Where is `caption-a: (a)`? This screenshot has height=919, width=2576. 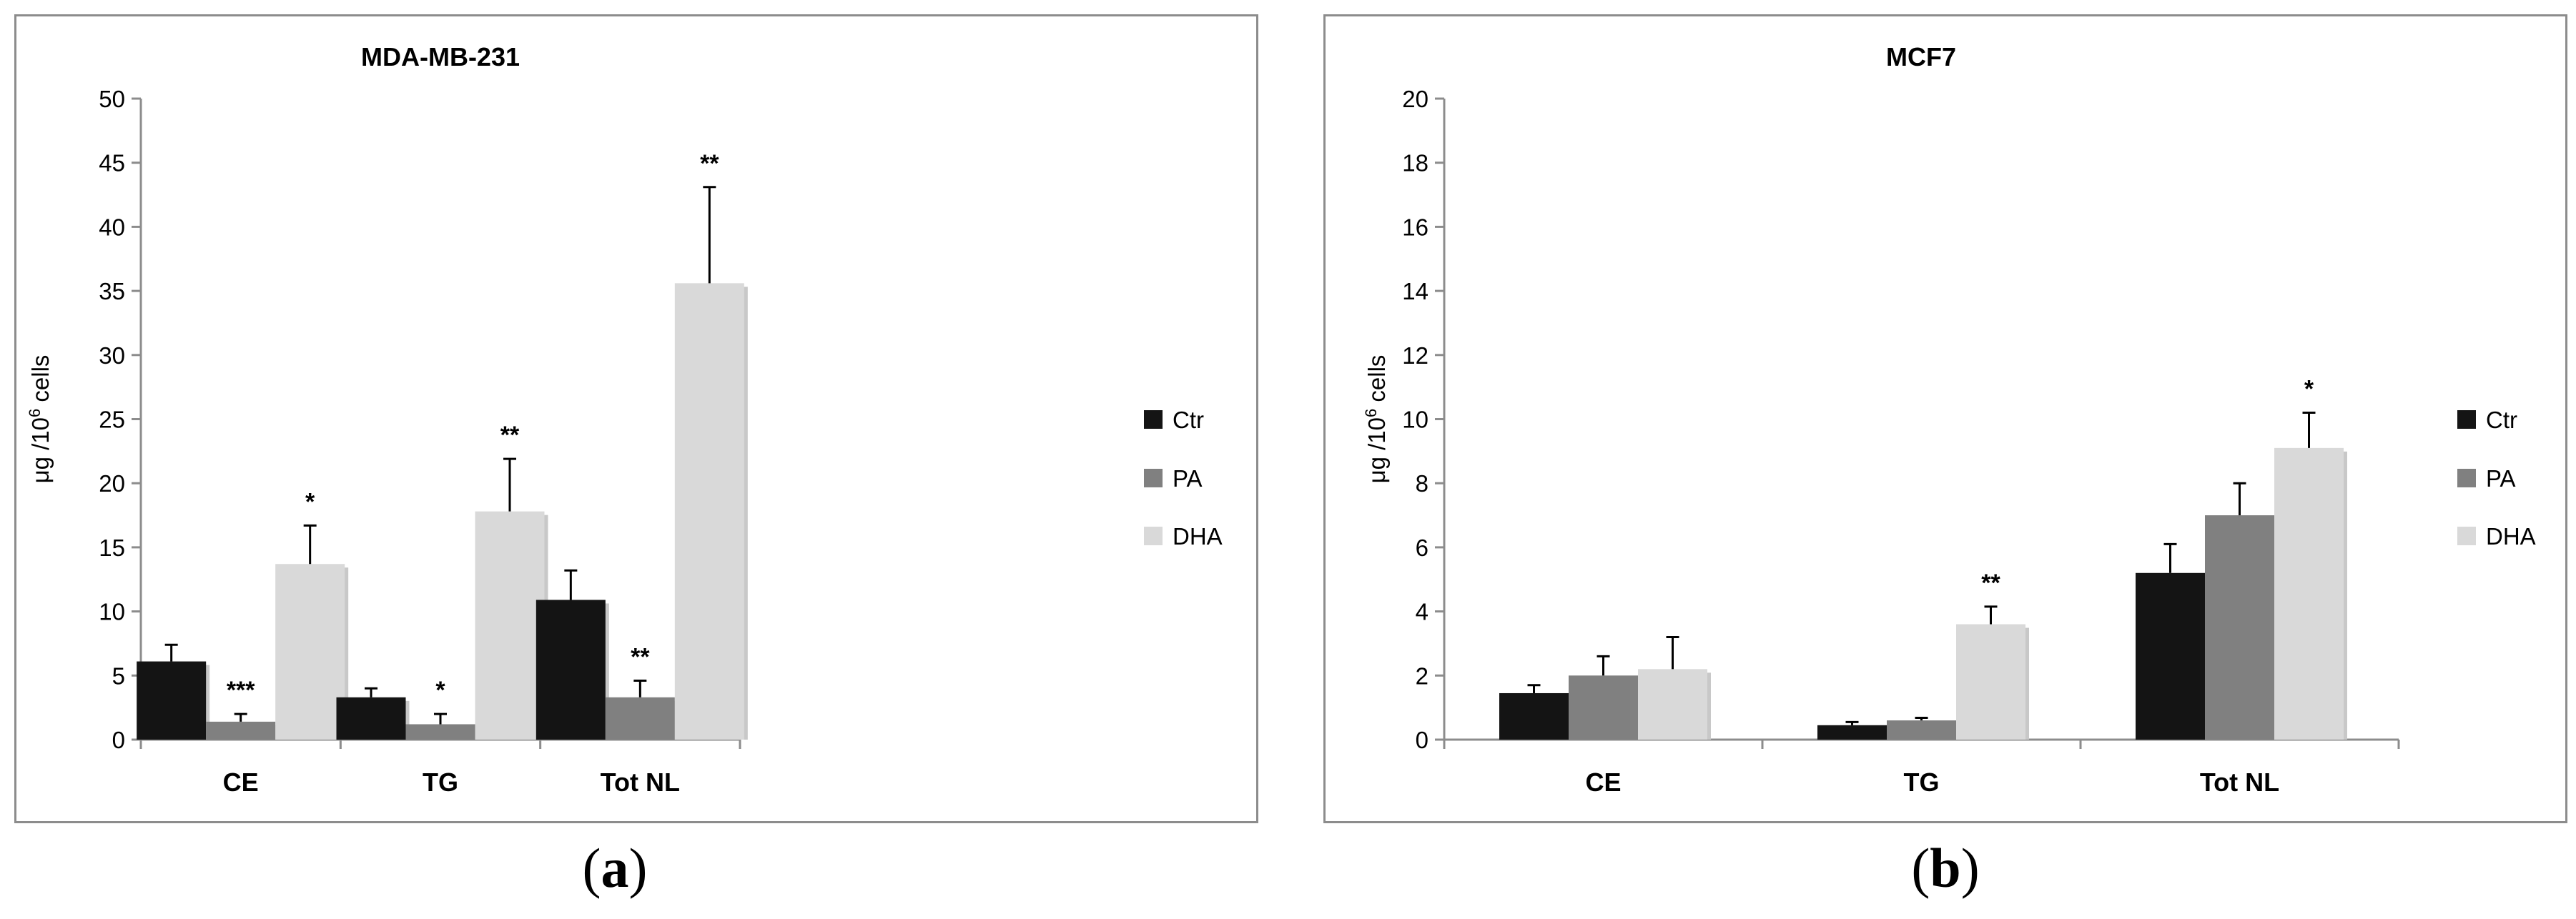
caption-a: (a) is located at coordinates (615, 868).